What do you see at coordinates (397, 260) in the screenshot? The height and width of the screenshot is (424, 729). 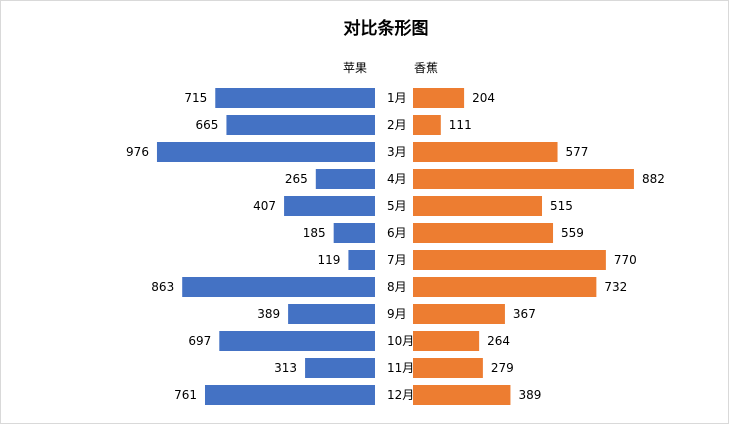 I see `category-label-7: 7月` at bounding box center [397, 260].